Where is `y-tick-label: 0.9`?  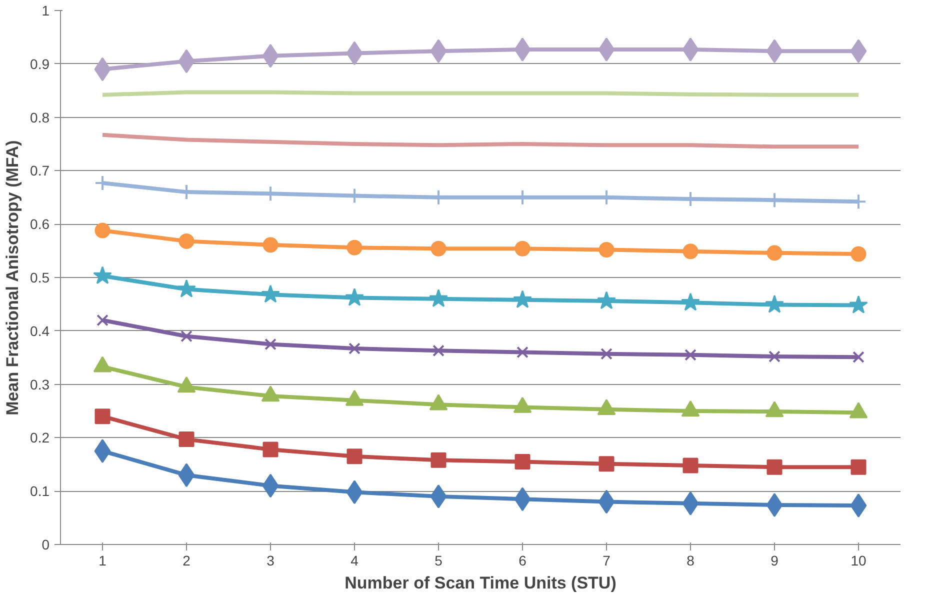
y-tick-label: 0.9 is located at coordinates (40, 64).